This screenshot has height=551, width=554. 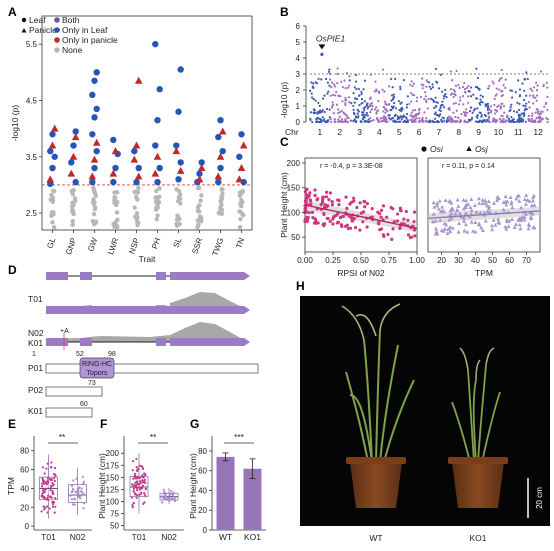 What do you see at coordinates (35, 343) in the screenshot?
I see `track-label-k01: K01` at bounding box center [35, 343].